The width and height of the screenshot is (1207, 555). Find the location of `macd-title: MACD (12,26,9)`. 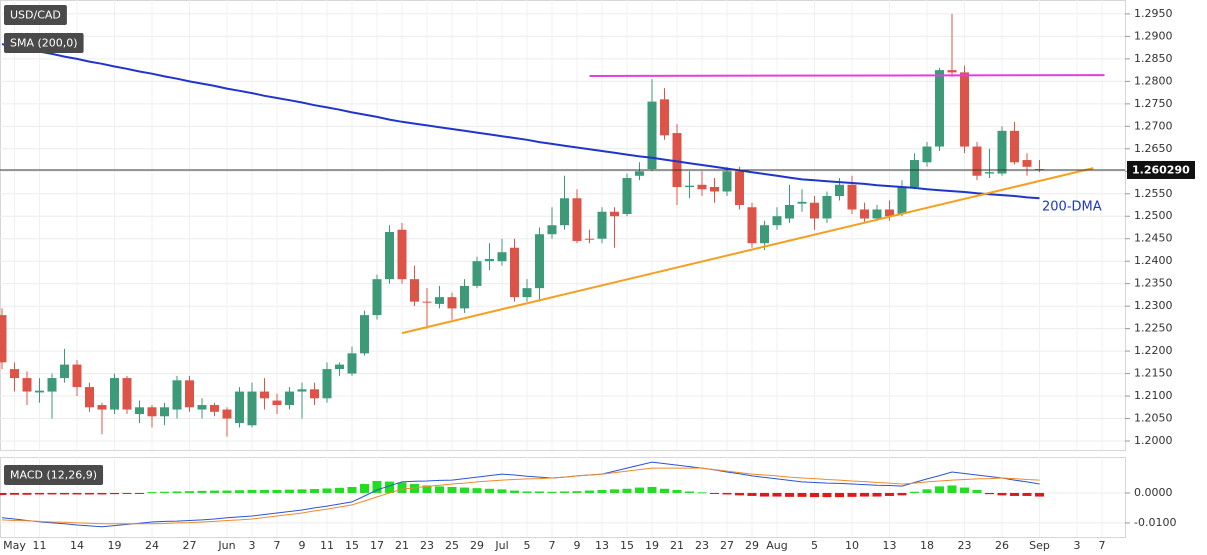

macd-title: MACD (12,26,9) is located at coordinates (53, 475).